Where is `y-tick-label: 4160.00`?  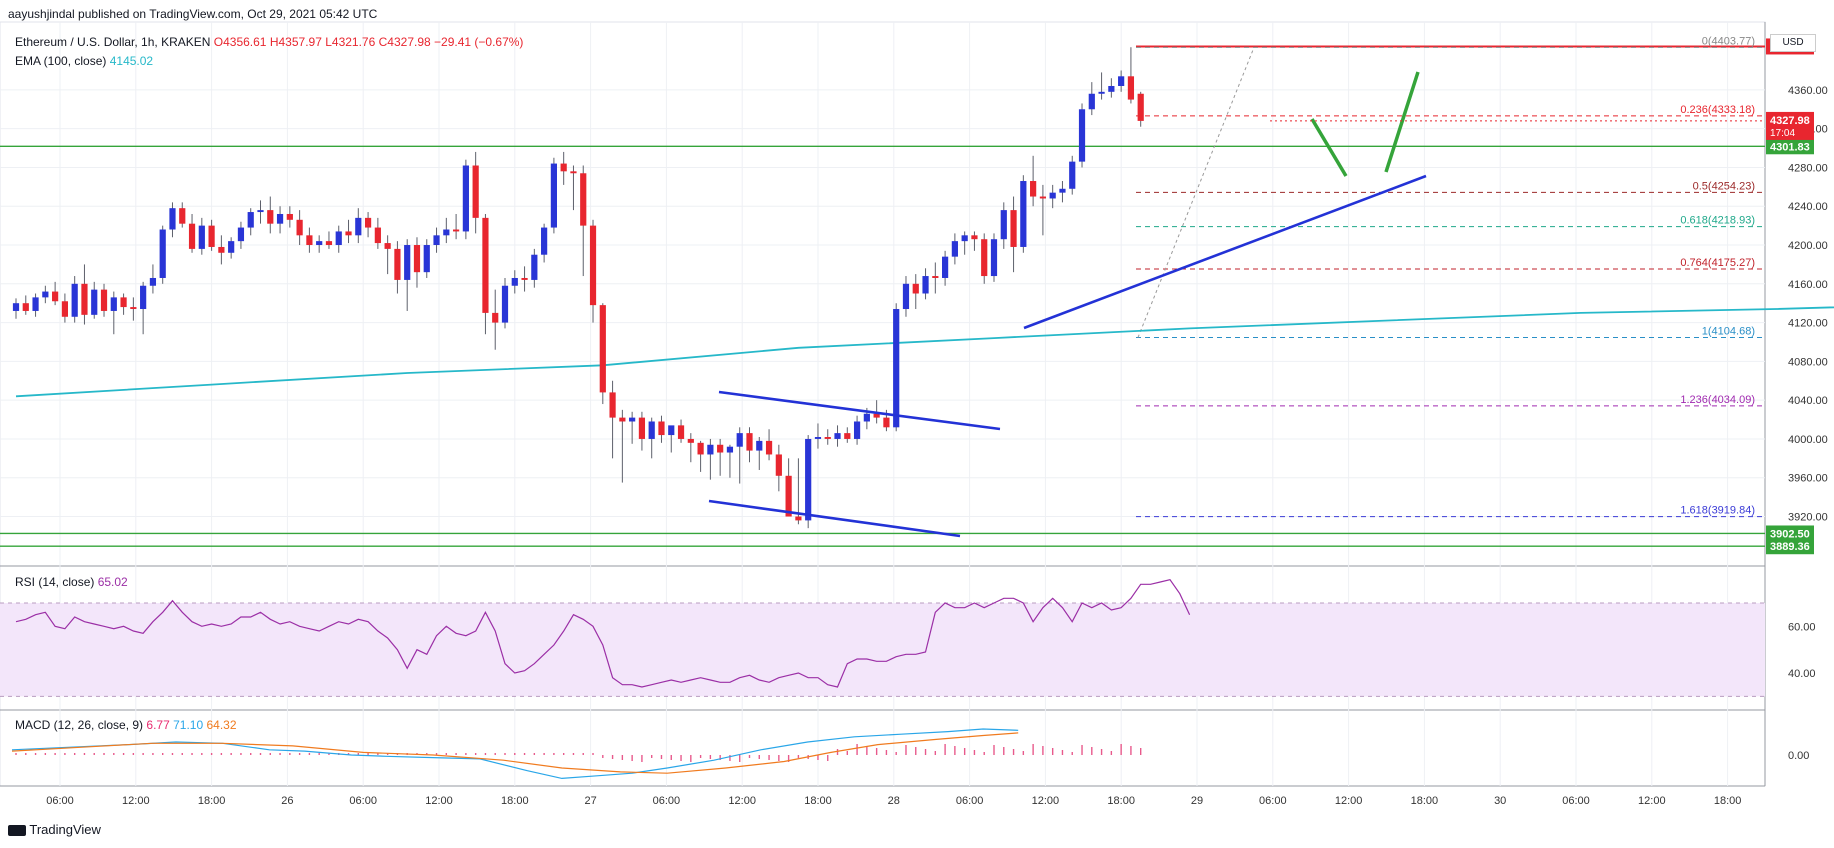
y-tick-label: 4160.00 is located at coordinates (1808, 285).